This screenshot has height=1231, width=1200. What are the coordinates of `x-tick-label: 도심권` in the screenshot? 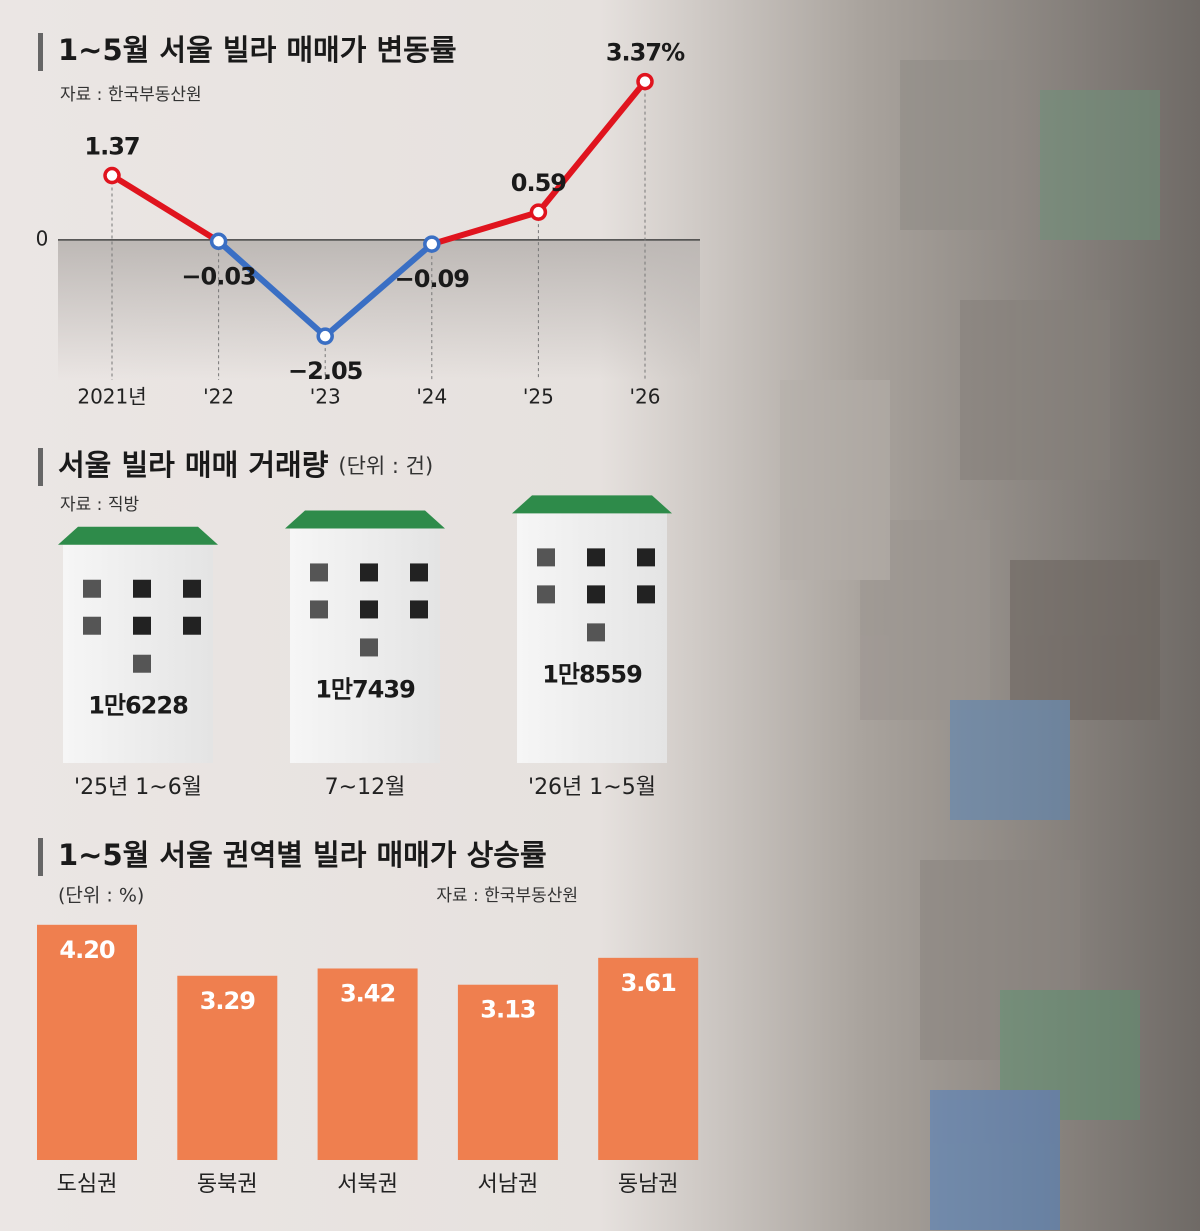 It's located at (87, 1184).